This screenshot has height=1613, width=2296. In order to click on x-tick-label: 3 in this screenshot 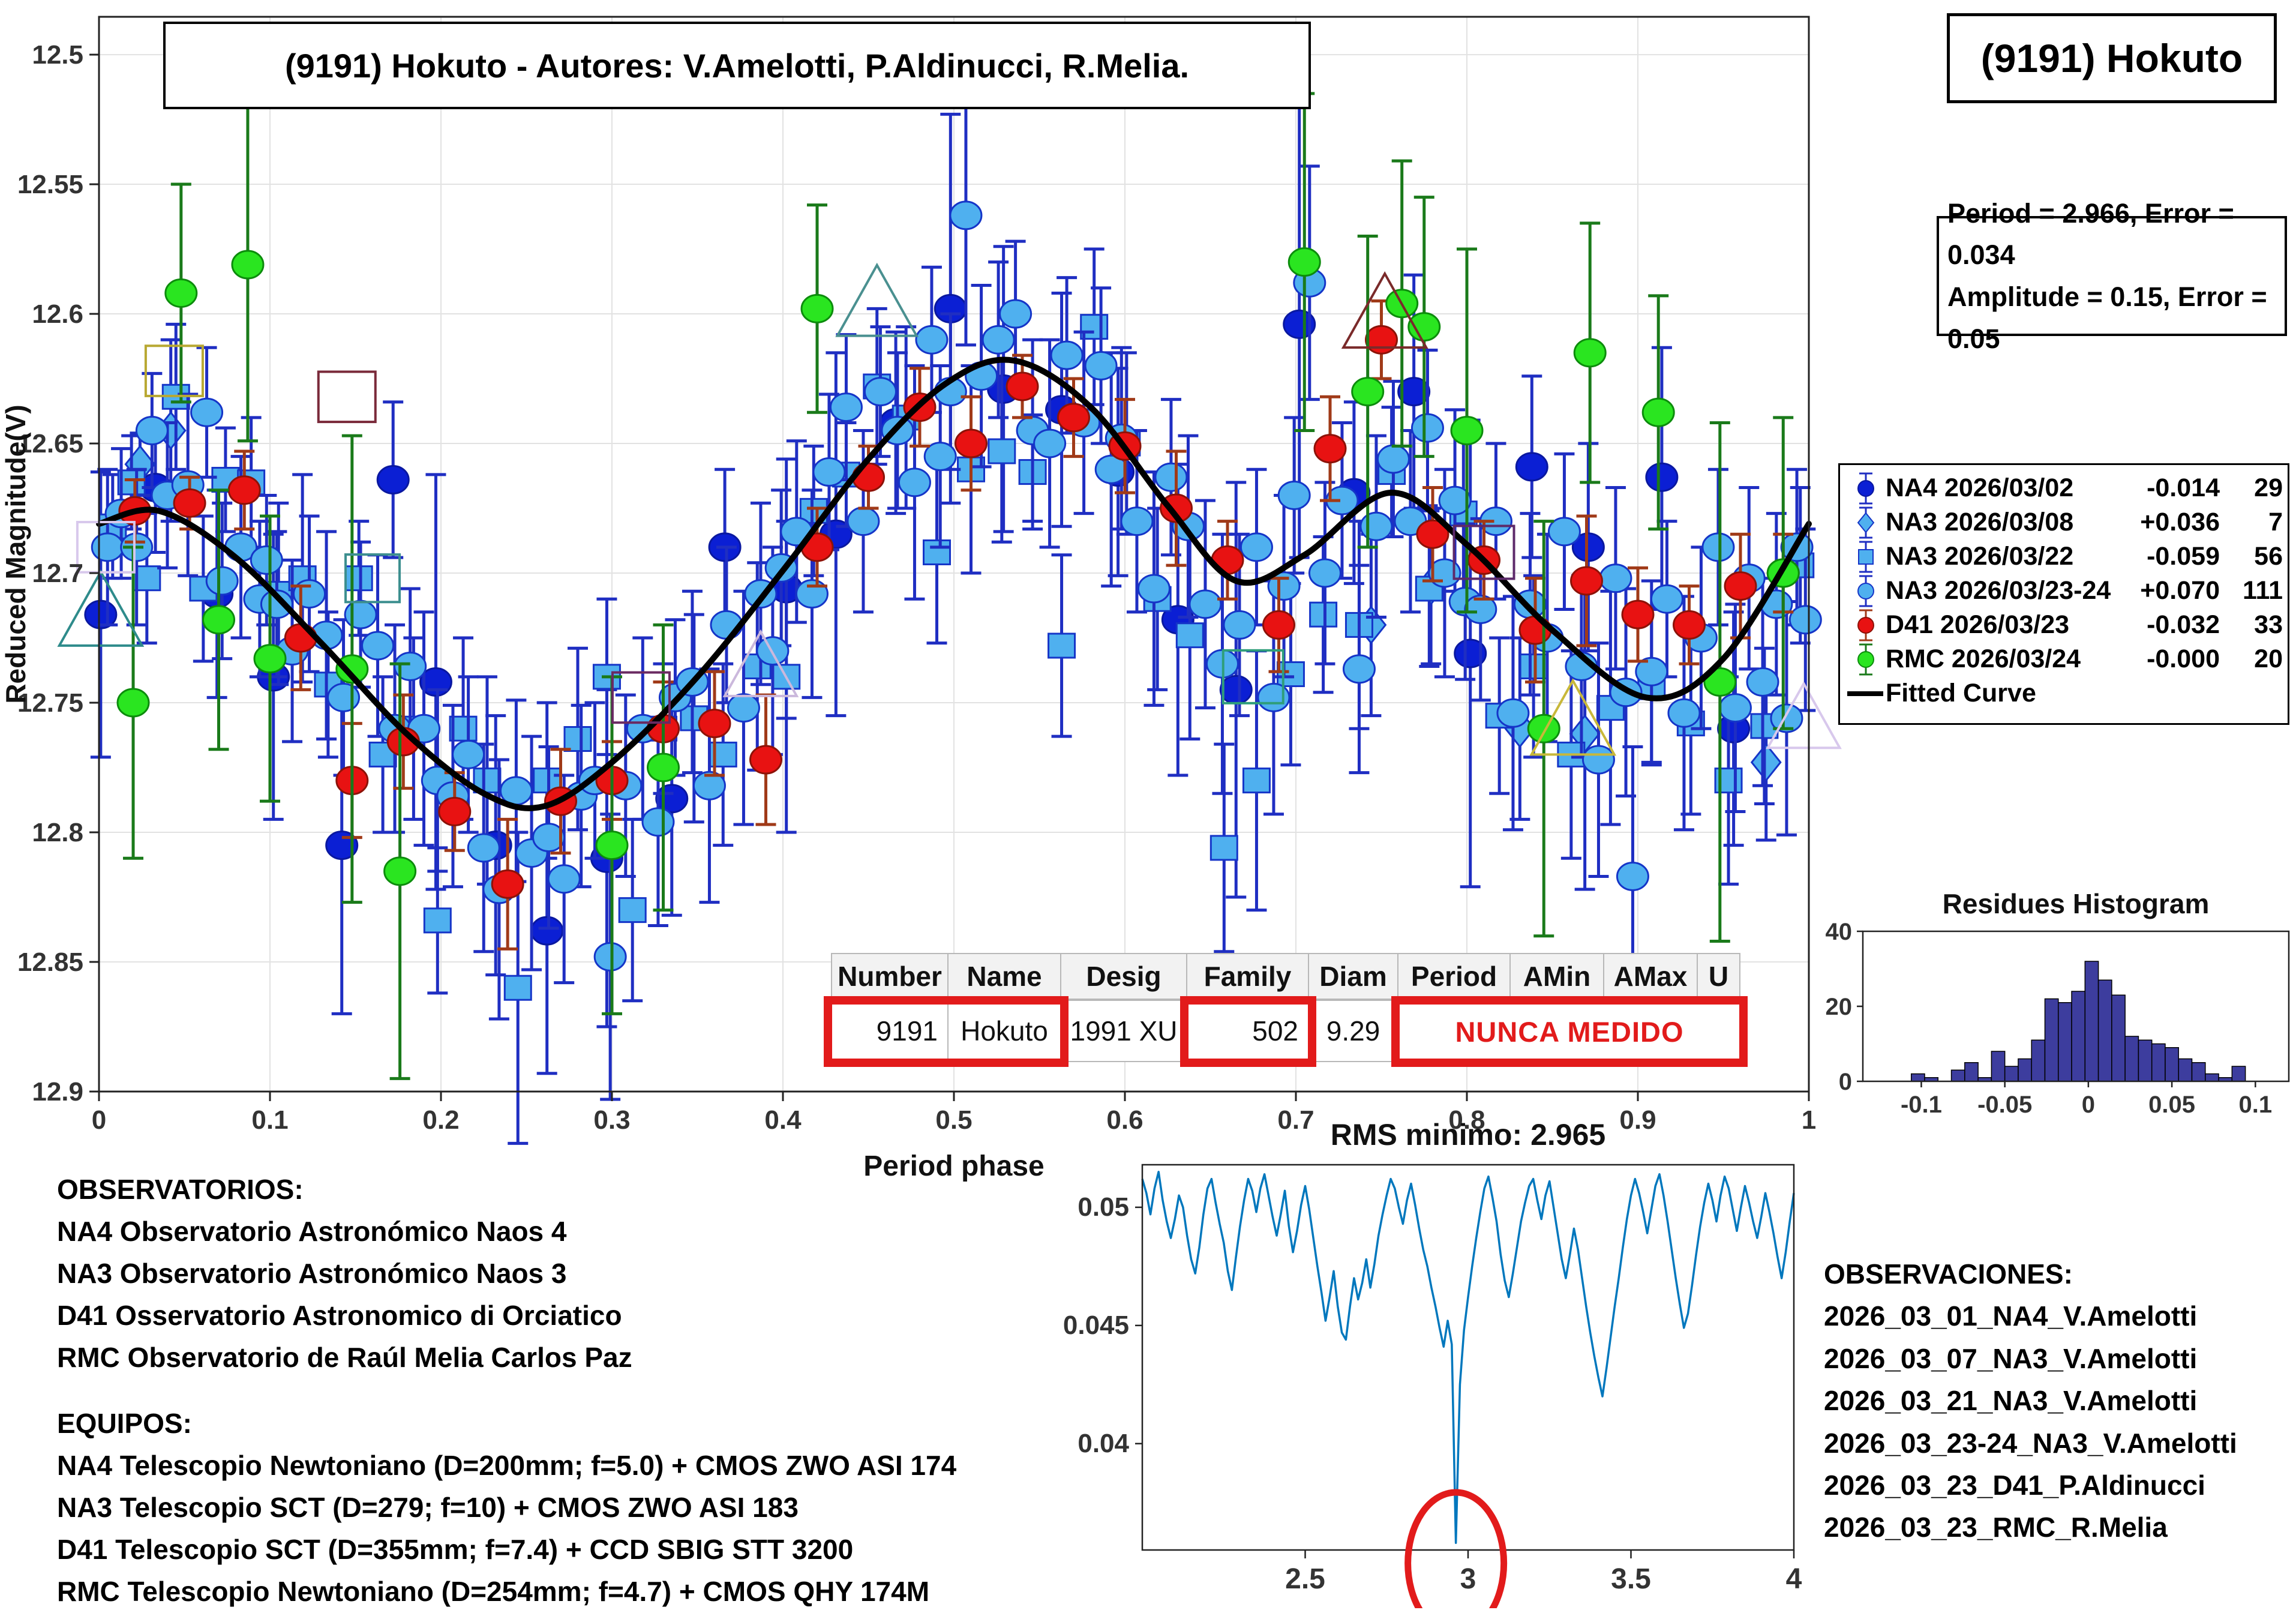, I will do `click(1468, 1579)`.